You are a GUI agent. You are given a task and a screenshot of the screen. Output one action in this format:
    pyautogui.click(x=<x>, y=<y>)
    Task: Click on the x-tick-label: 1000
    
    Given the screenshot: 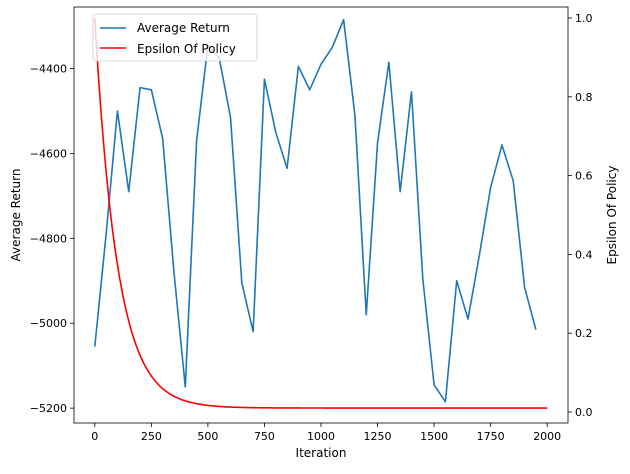 What is the action you would take?
    pyautogui.click(x=321, y=436)
    